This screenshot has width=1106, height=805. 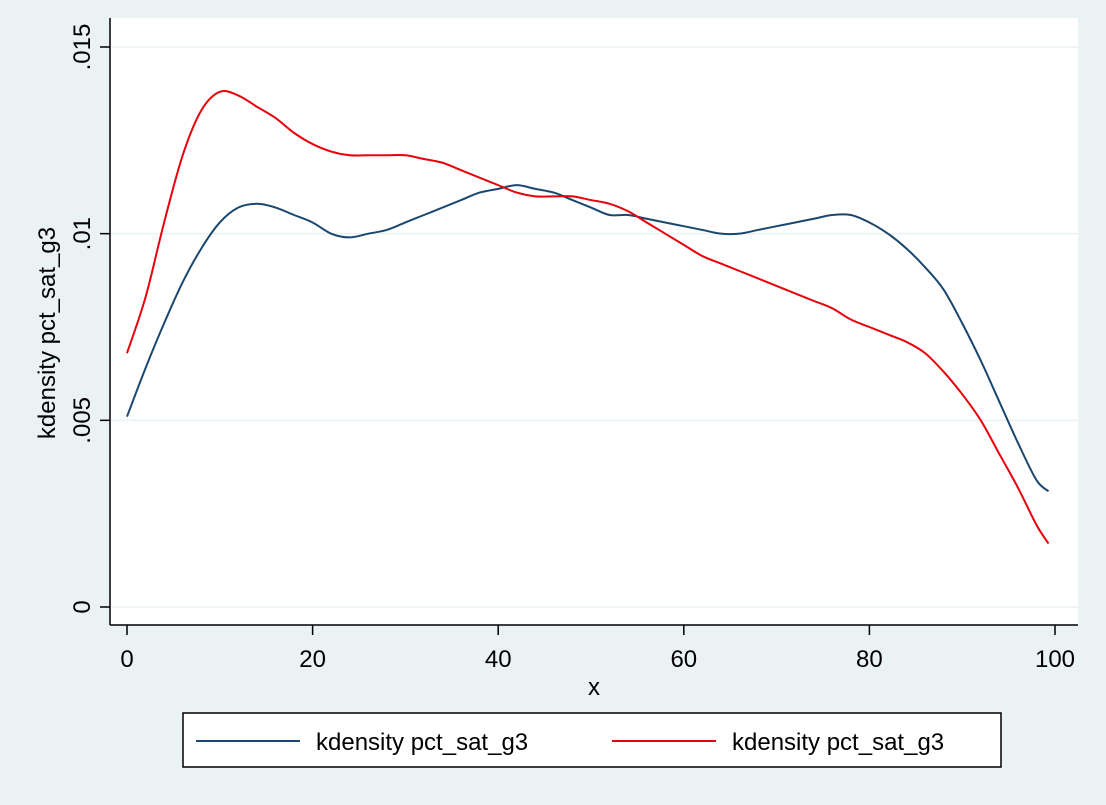 I want to click on x-tick-label: 0, so click(x=126, y=659).